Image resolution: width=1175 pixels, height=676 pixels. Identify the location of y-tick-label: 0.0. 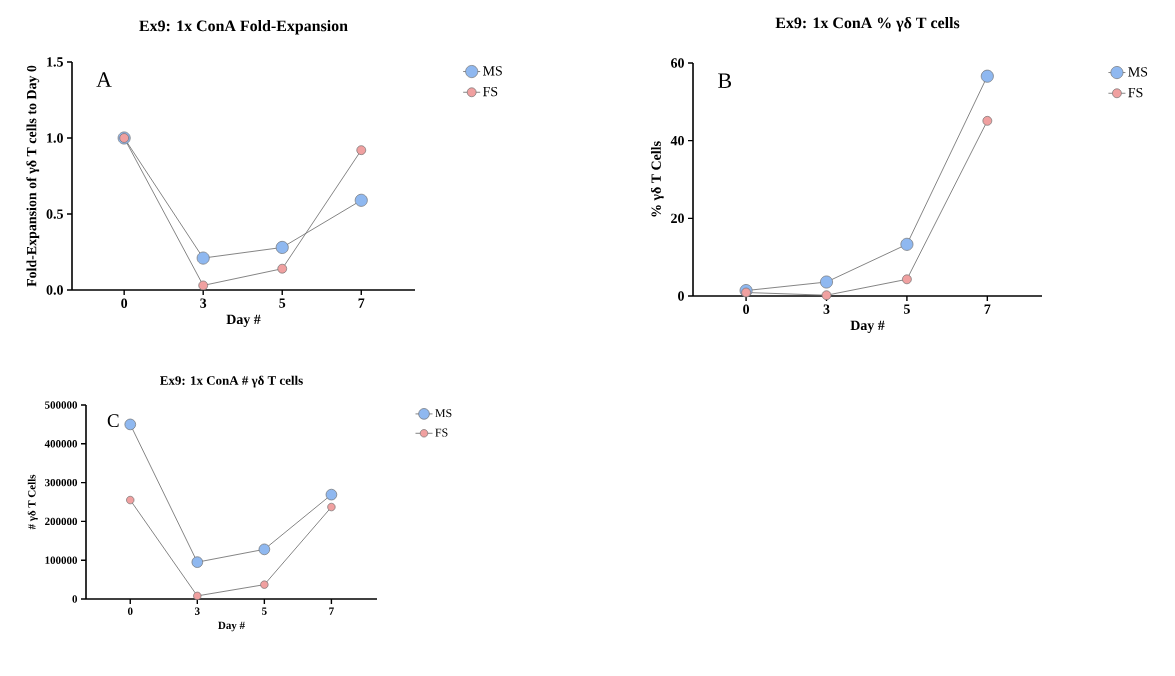
(54, 290).